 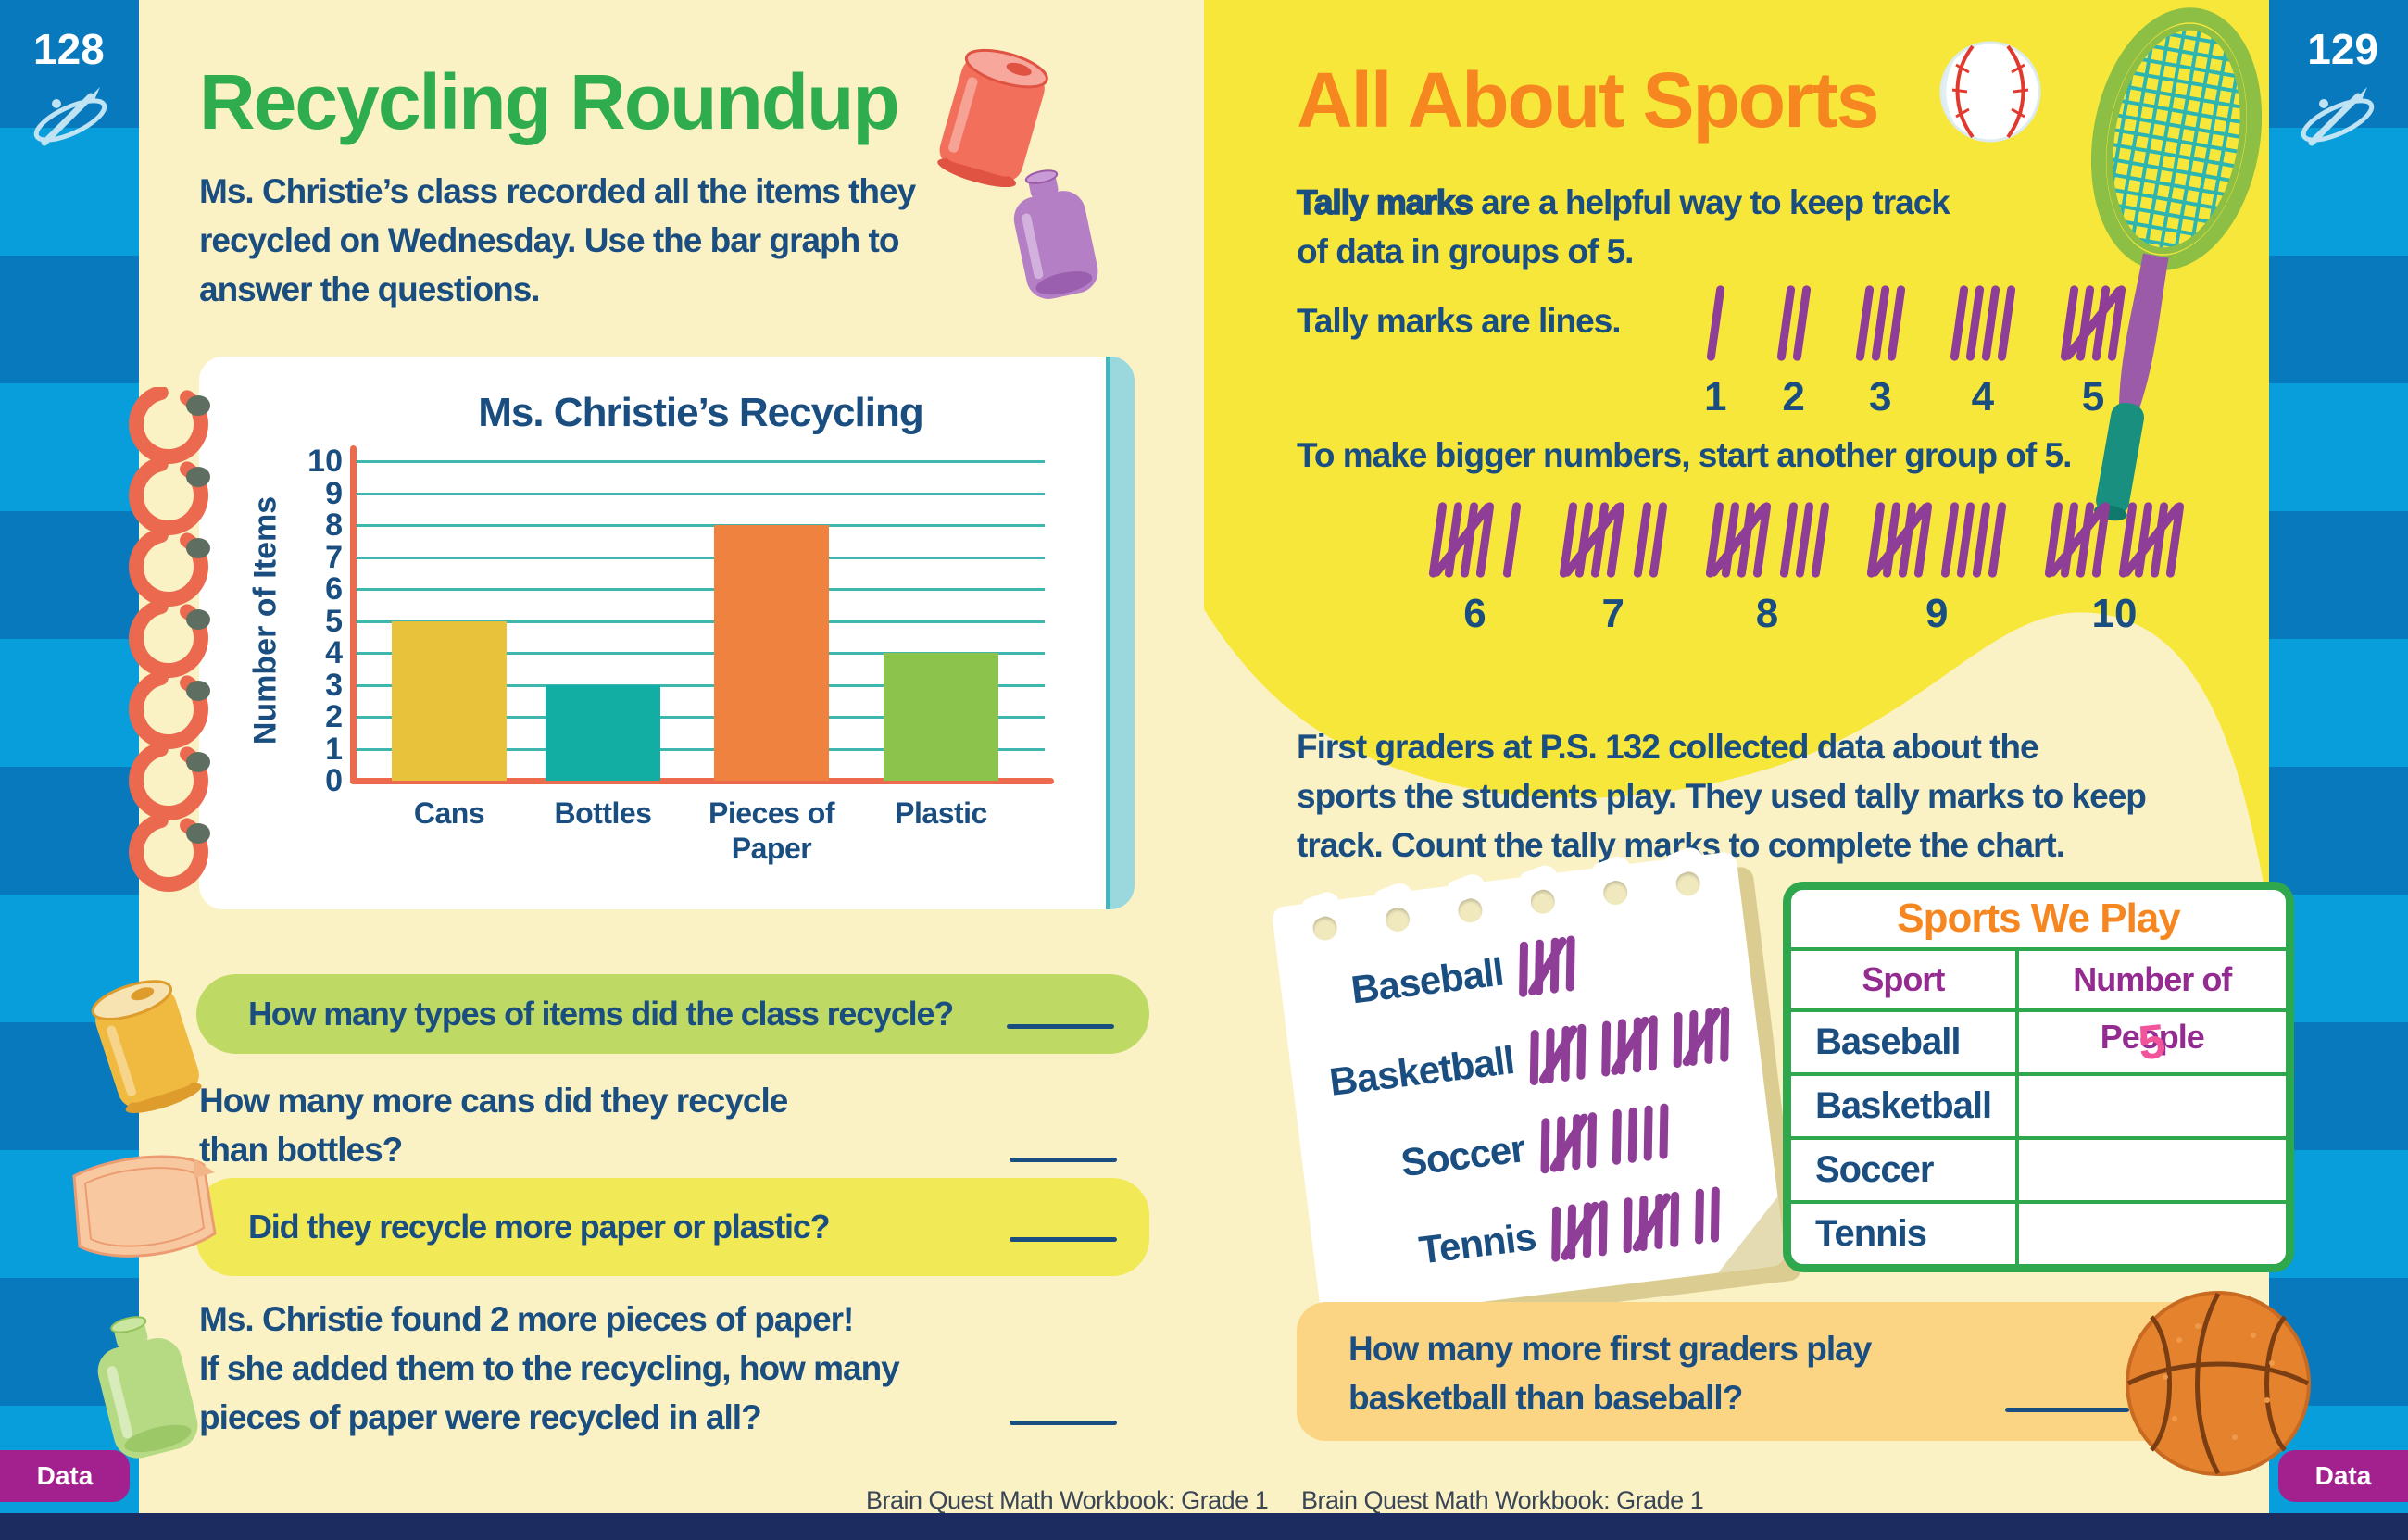 What do you see at coordinates (2039, 920) in the screenshot?
I see `table-title: Sports We Play` at bounding box center [2039, 920].